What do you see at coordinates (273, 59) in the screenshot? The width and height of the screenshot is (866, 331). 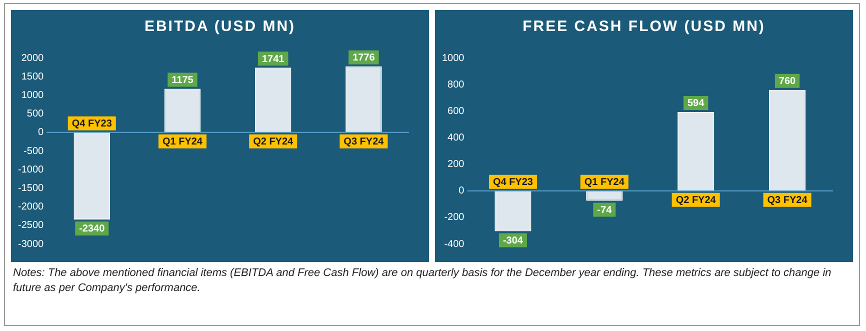 I see `data-label: 1741` at bounding box center [273, 59].